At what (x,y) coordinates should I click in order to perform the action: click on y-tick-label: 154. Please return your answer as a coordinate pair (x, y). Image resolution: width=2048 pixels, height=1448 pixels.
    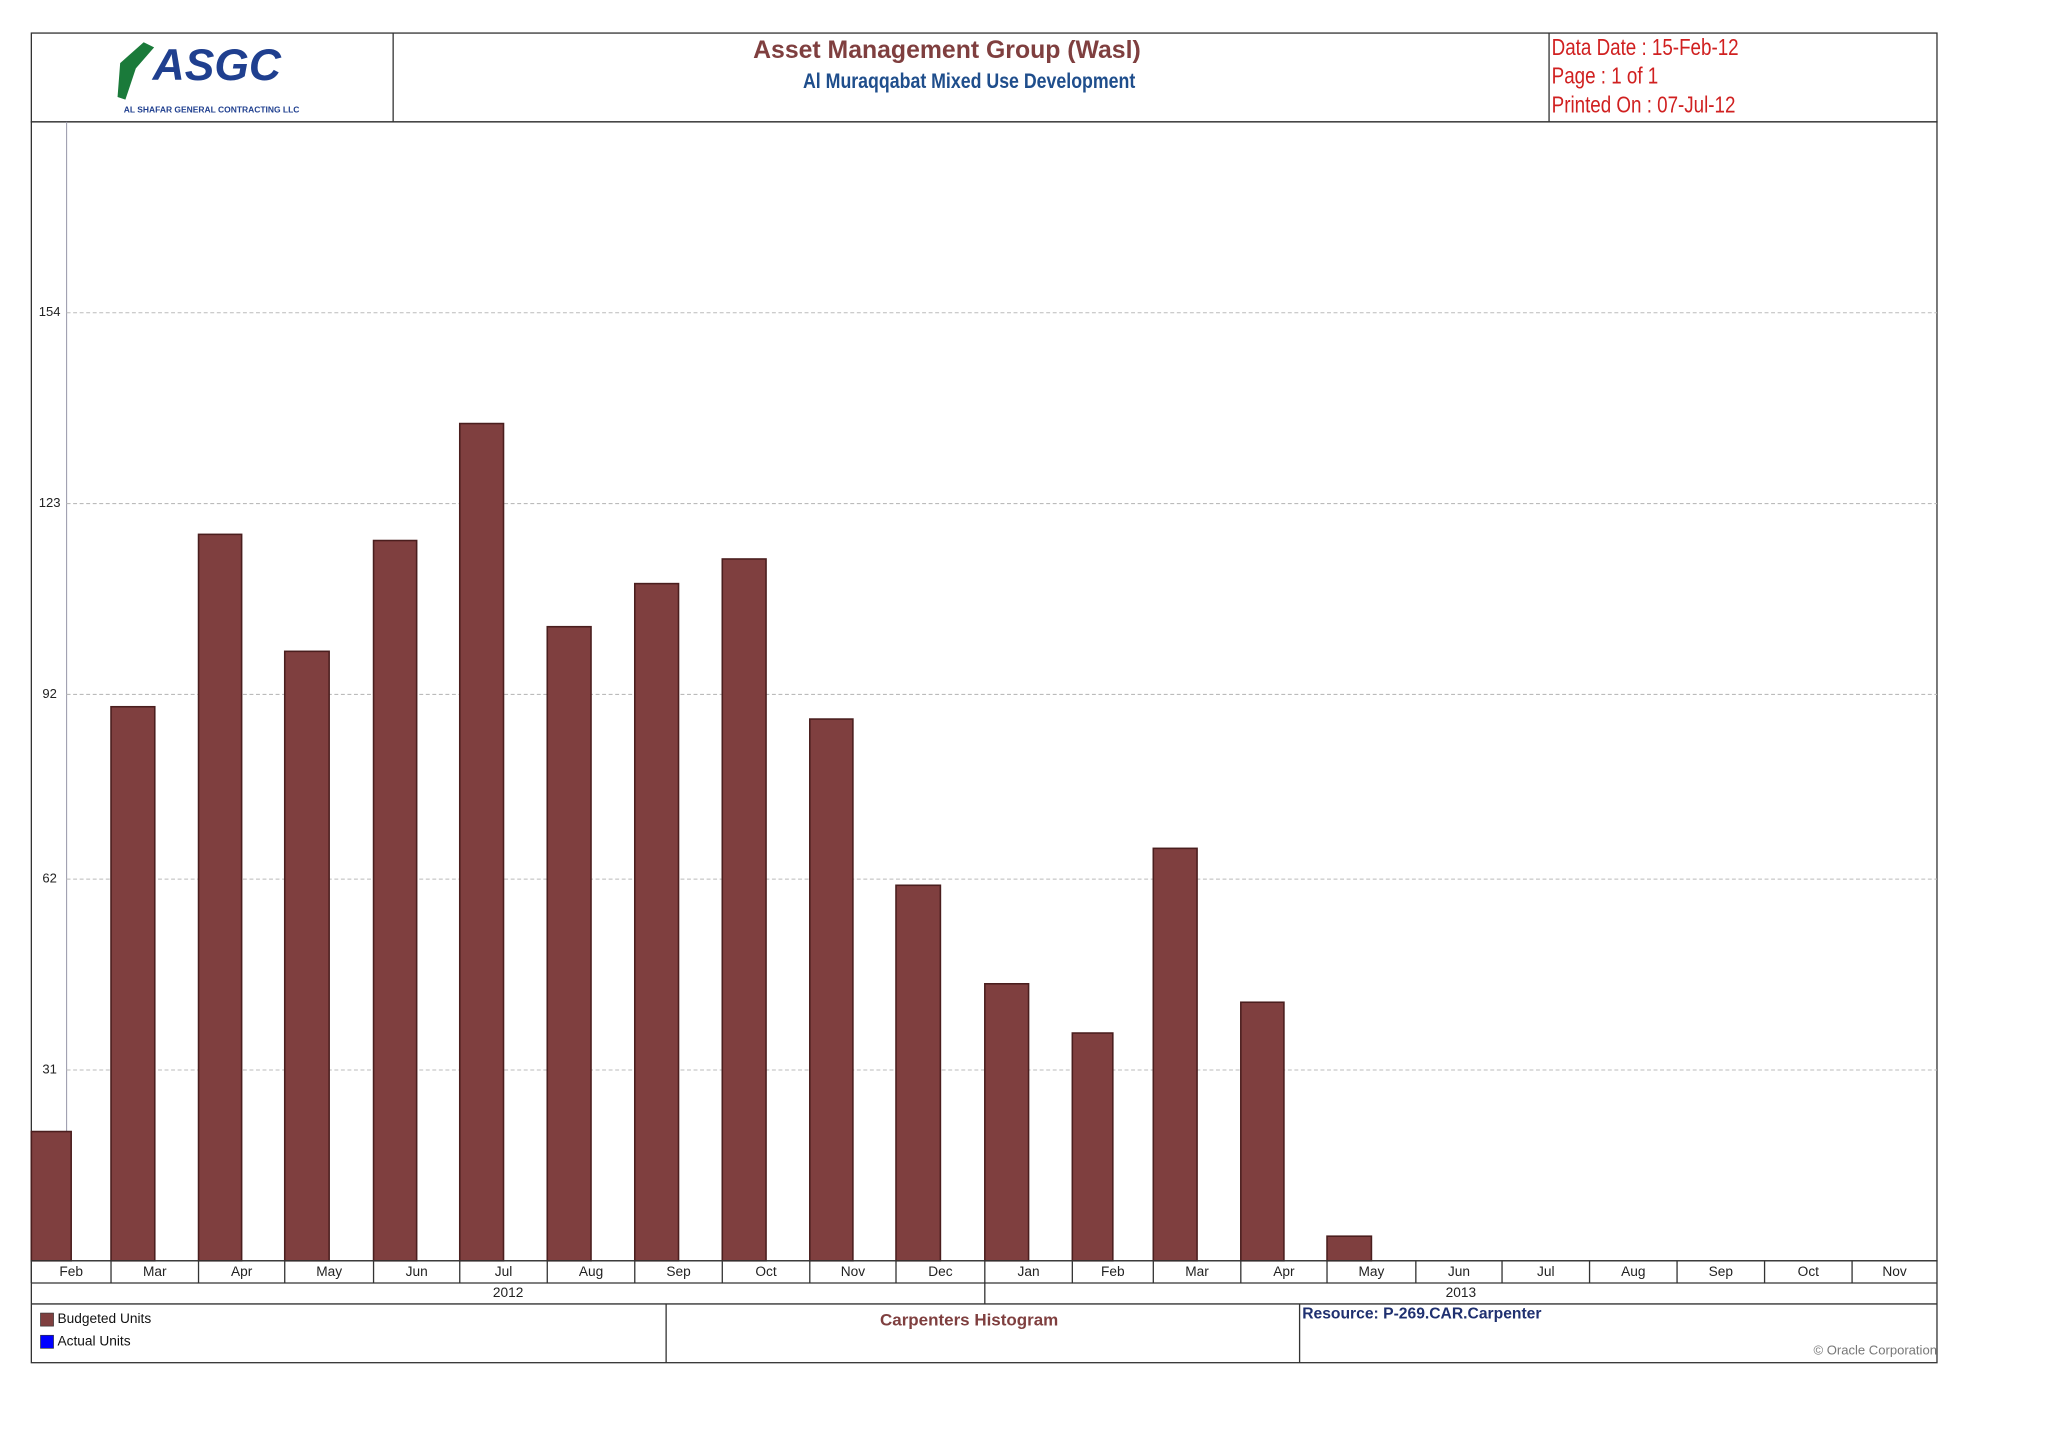
    Looking at the image, I should click on (50, 311).